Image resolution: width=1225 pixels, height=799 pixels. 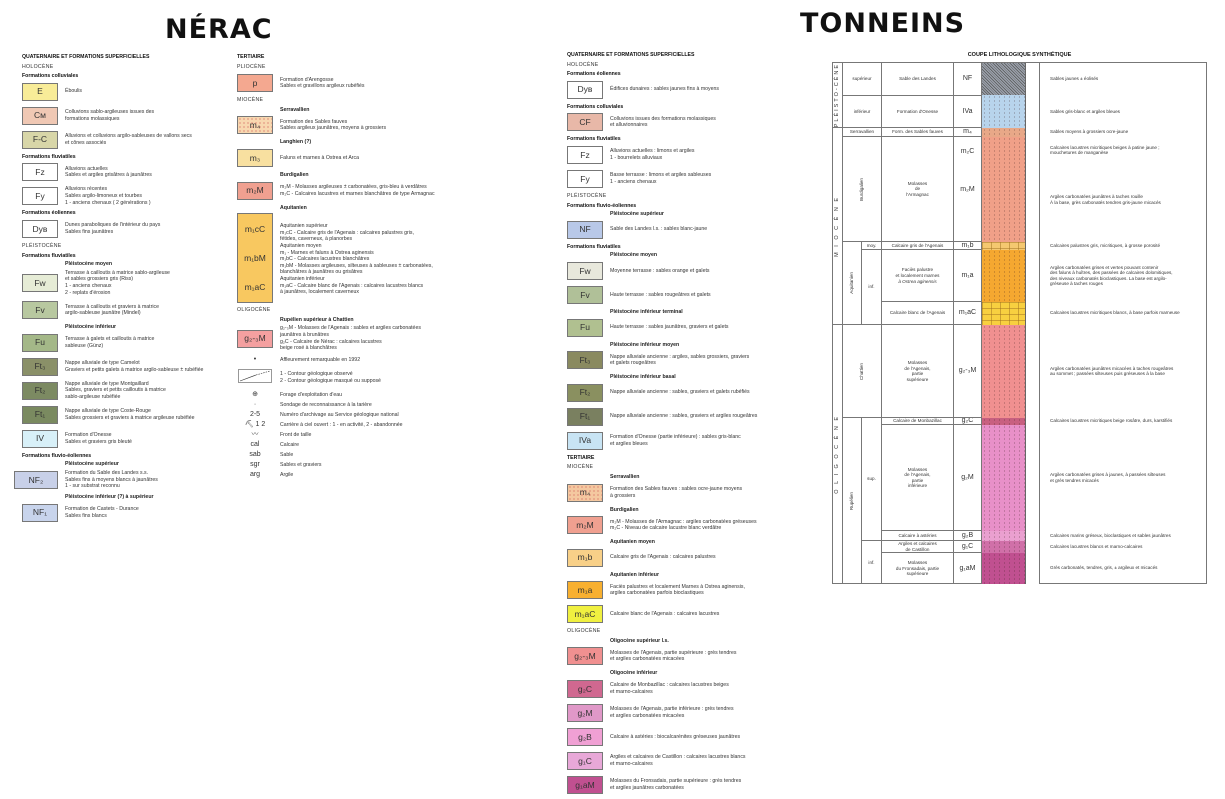 What do you see at coordinates (862, 111) in the screenshot?
I see `substage: inférieur` at bounding box center [862, 111].